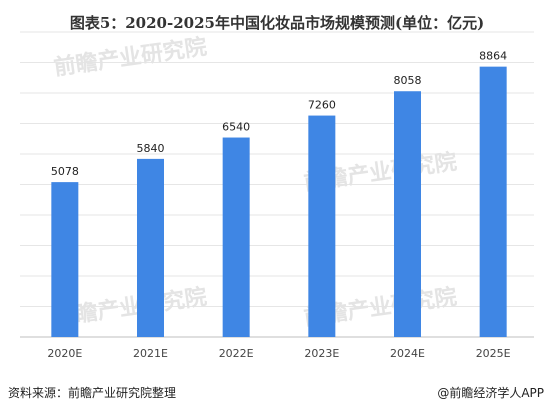 This screenshot has width=554, height=412. What do you see at coordinates (92, 393) in the screenshot?
I see `source-note: 资料来源：前瞻产业研究院整理` at bounding box center [92, 393].